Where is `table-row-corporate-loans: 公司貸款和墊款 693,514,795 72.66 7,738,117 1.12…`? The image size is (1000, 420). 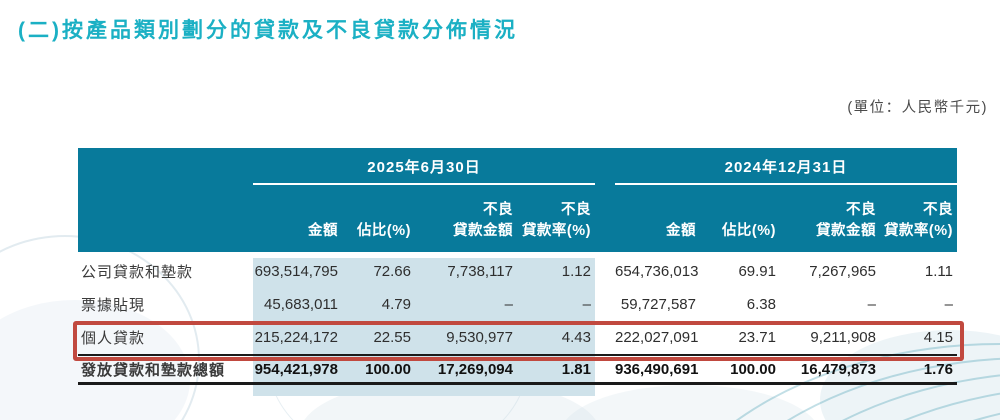
table-row-corporate-loans: 公司貸款和墊款 693,514,795 72.66 7,738,117 1.12… is located at coordinates (517, 272).